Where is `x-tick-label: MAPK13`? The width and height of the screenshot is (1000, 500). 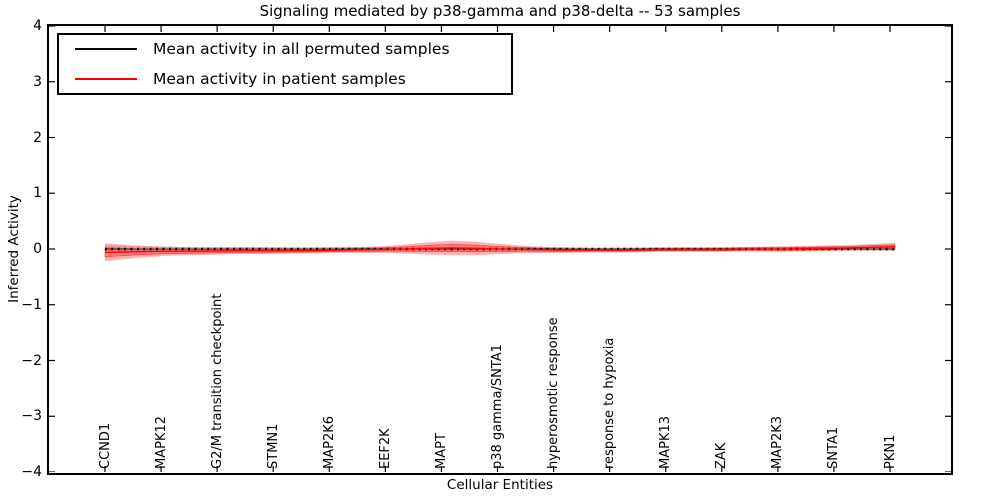
x-tick-label: MAPK13 is located at coordinates (666, 442).